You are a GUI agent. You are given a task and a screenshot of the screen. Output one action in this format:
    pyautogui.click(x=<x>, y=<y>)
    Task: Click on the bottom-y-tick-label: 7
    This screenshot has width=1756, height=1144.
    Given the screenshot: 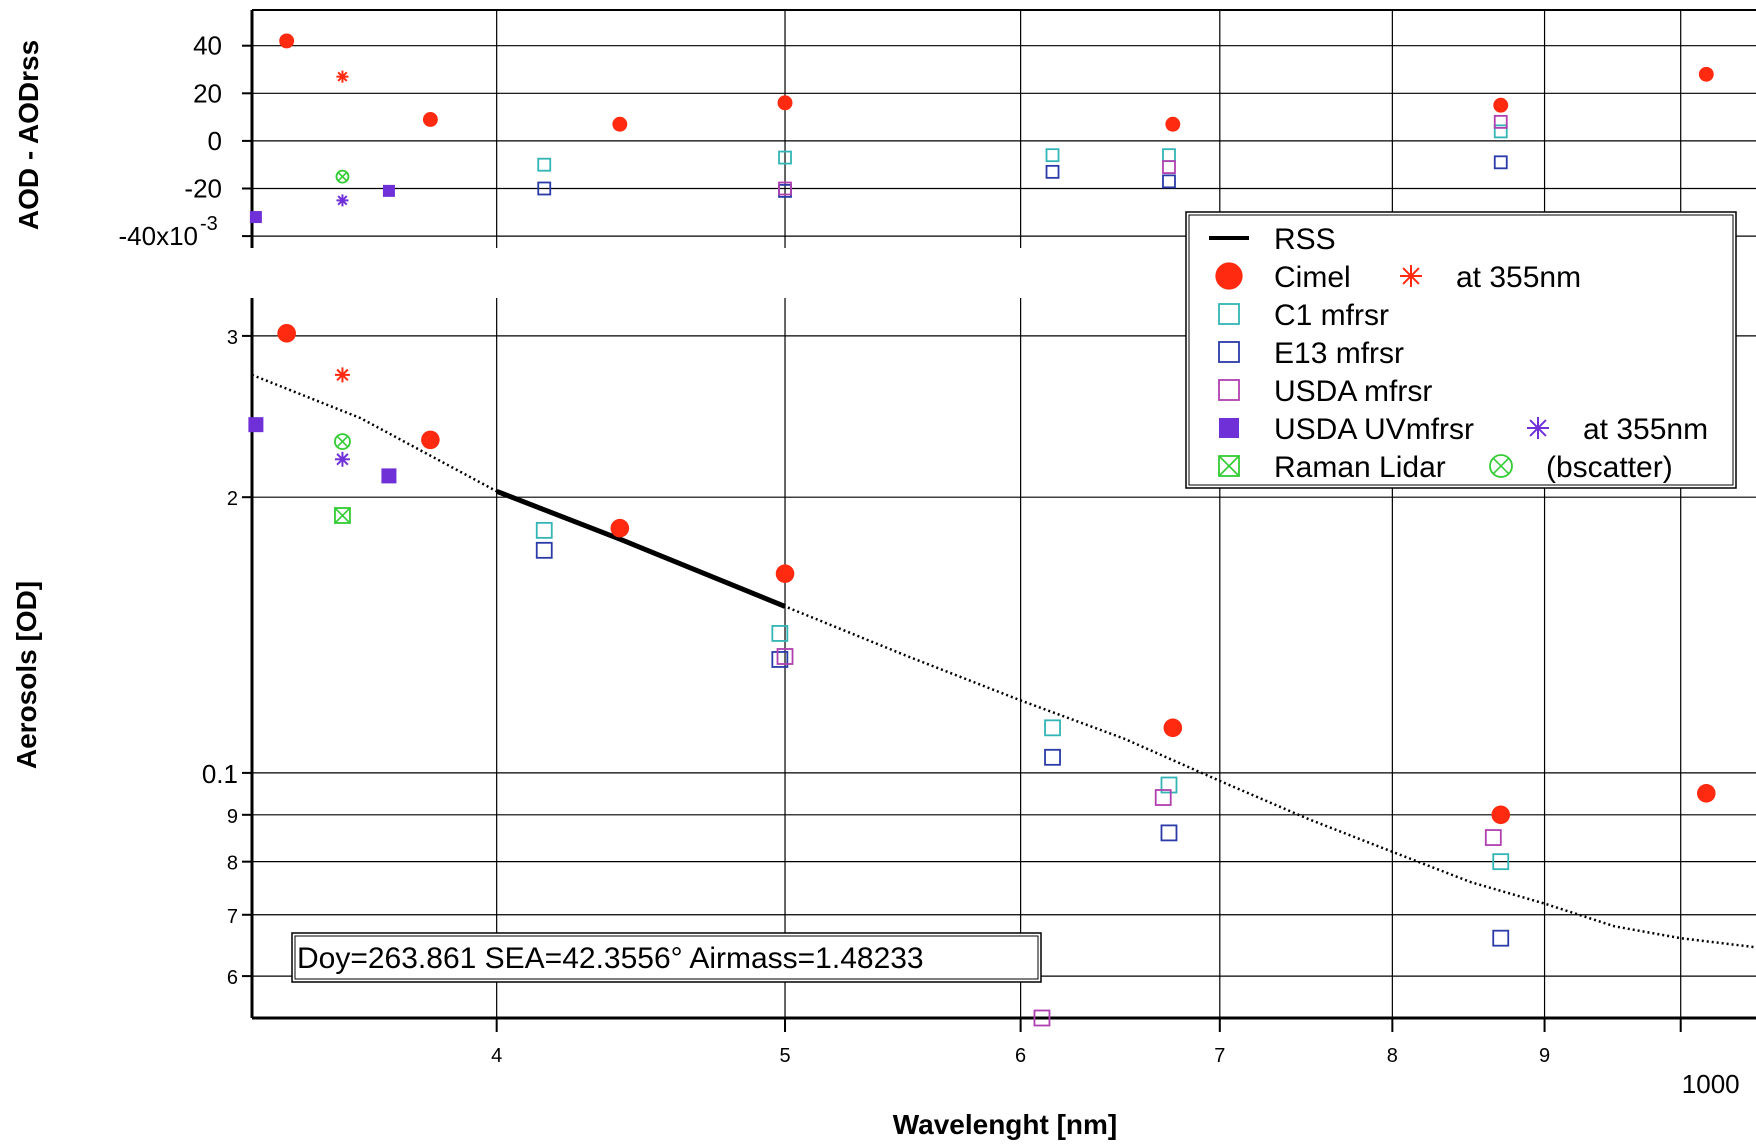 What is the action you would take?
    pyautogui.click(x=232, y=917)
    